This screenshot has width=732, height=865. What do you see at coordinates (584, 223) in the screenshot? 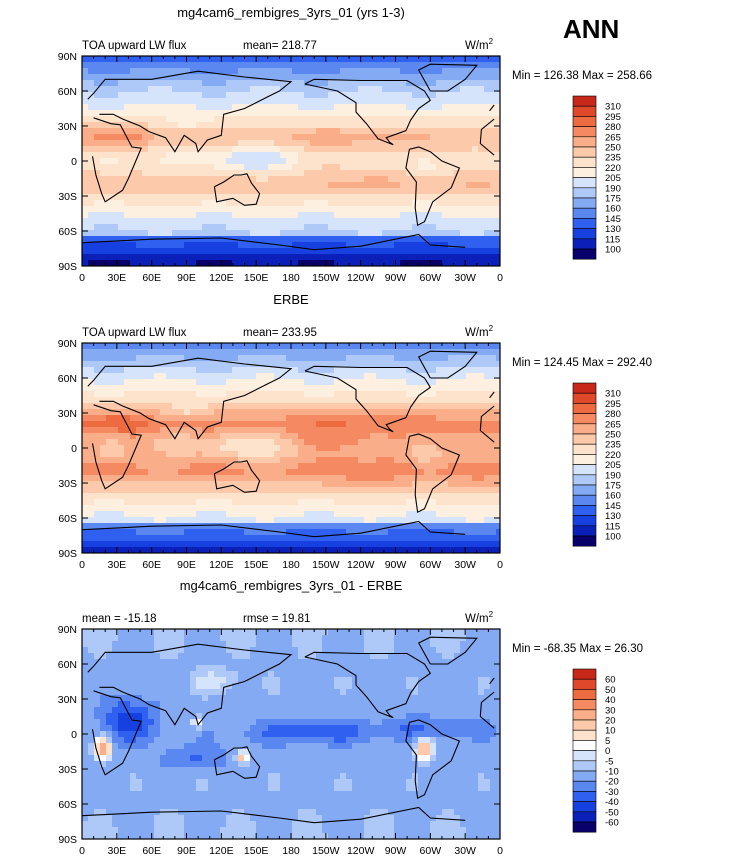
I see `colorbar-box` at bounding box center [584, 223].